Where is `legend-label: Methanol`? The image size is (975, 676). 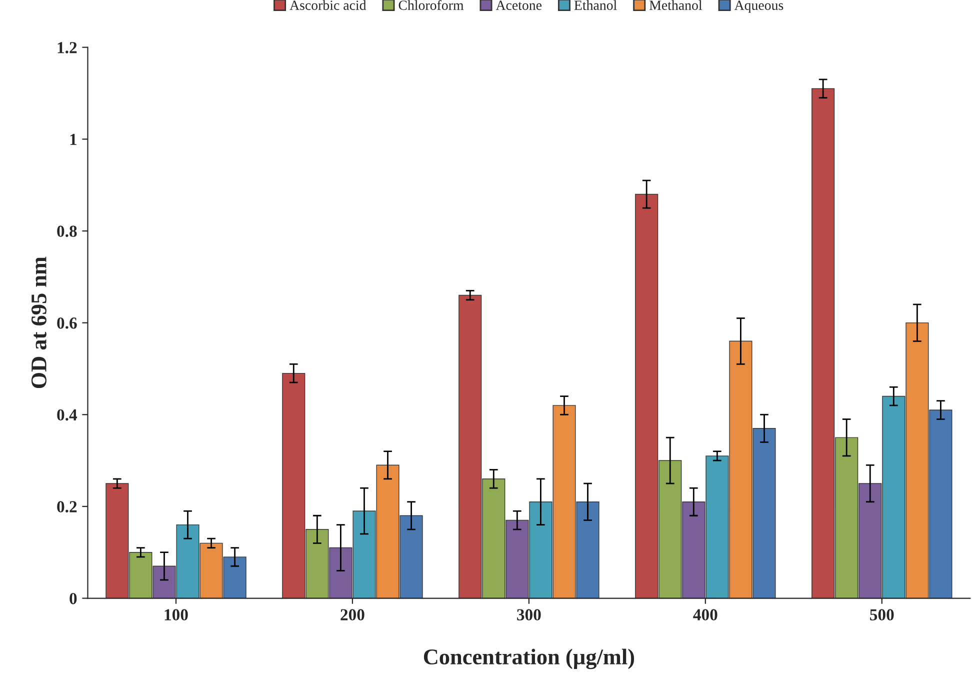 legend-label: Methanol is located at coordinates (675, 5).